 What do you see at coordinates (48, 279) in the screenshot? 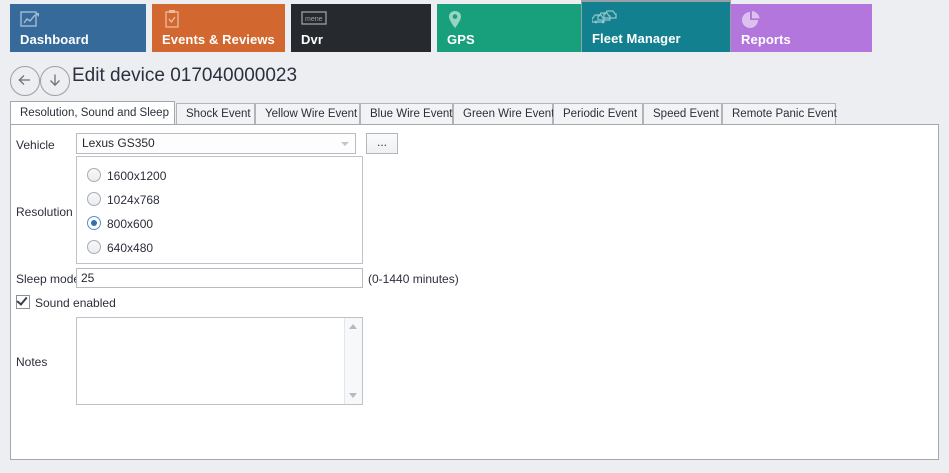
I see `sleep-mode-label: Sleep mode` at bounding box center [48, 279].